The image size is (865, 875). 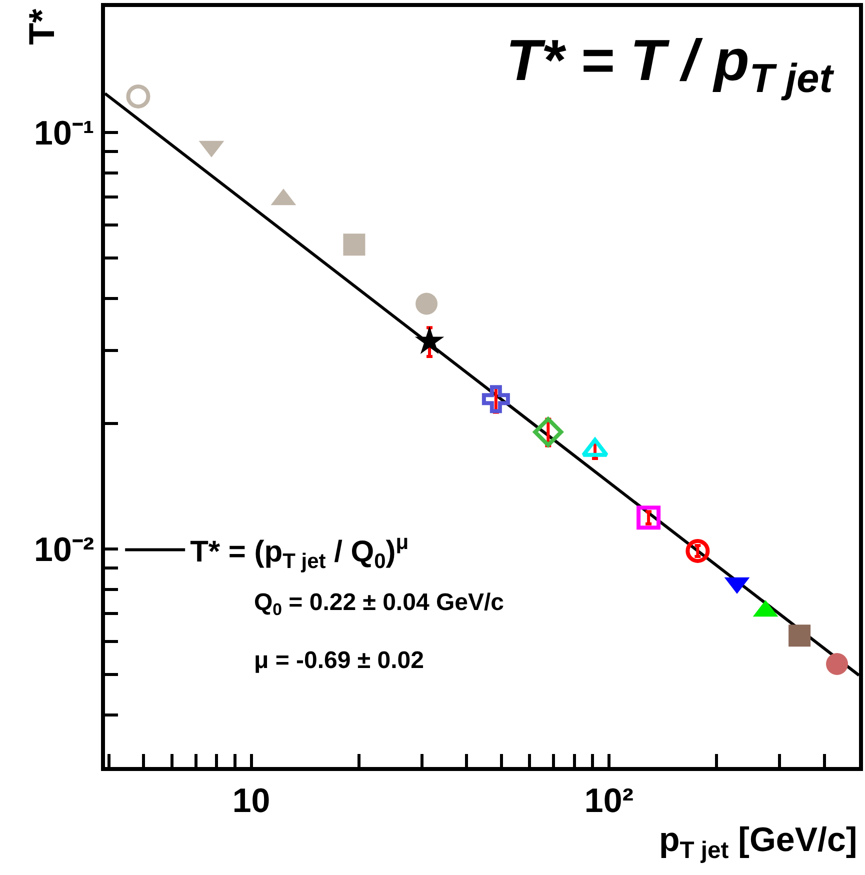 I want to click on x-tick-label: 10, so click(x=251, y=801).